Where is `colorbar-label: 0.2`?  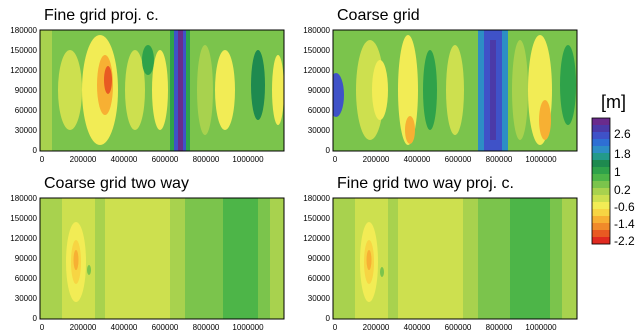
colorbar-label: 0.2 is located at coordinates (622, 190).